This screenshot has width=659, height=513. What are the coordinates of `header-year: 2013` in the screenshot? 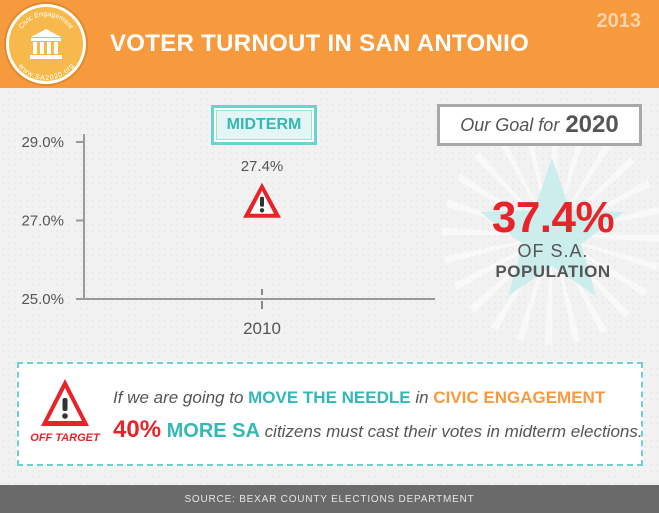 It's located at (619, 21).